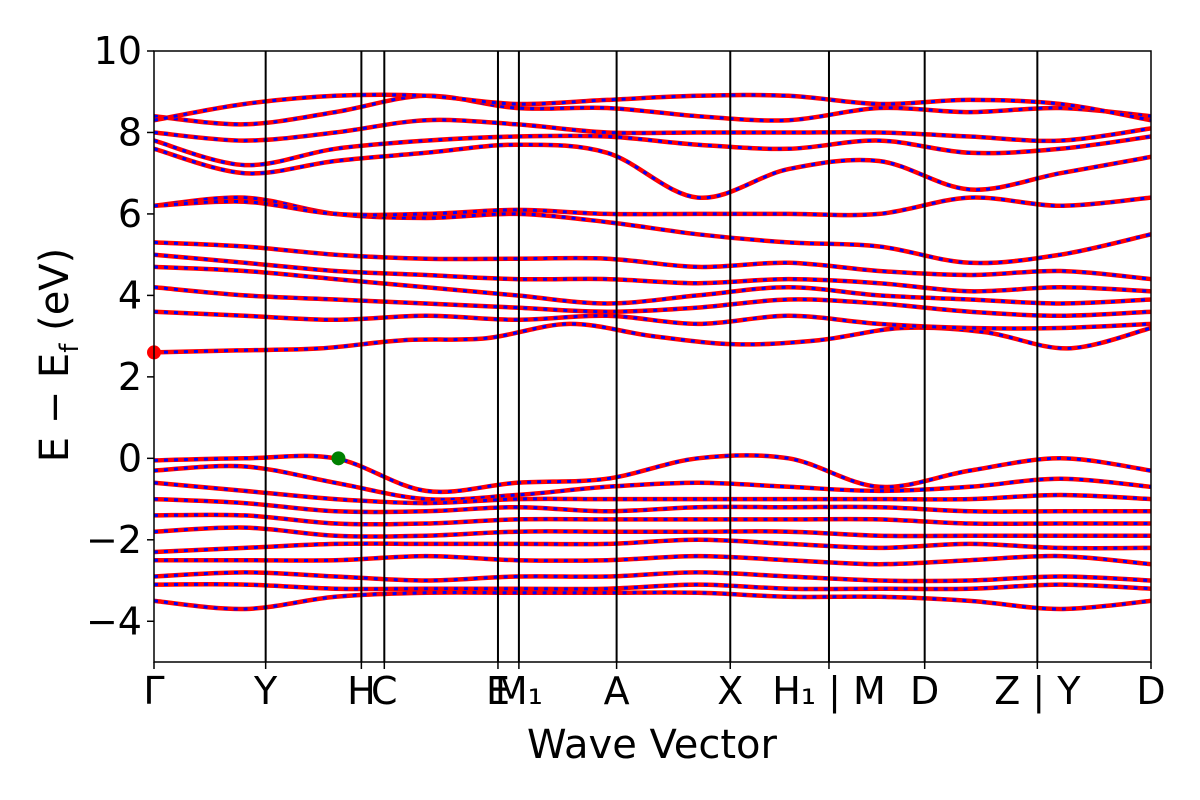  I want to click on y-axis-ticks: −4 −2 0 2 4 6 8 10, so click(120, 336).